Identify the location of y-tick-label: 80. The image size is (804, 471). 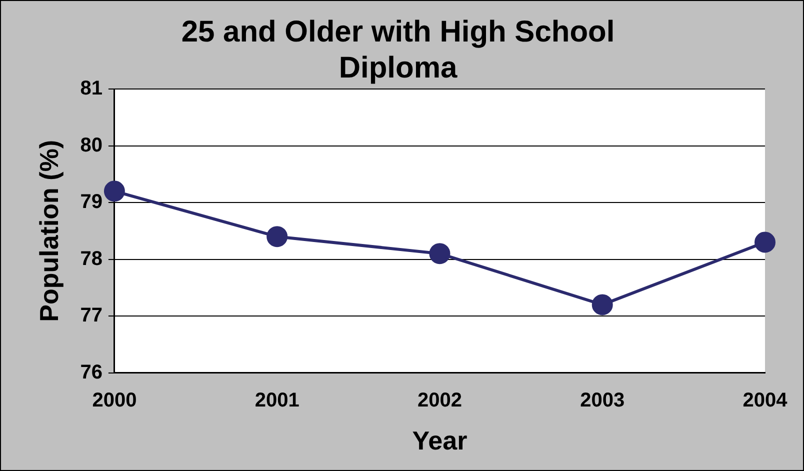
(91, 145).